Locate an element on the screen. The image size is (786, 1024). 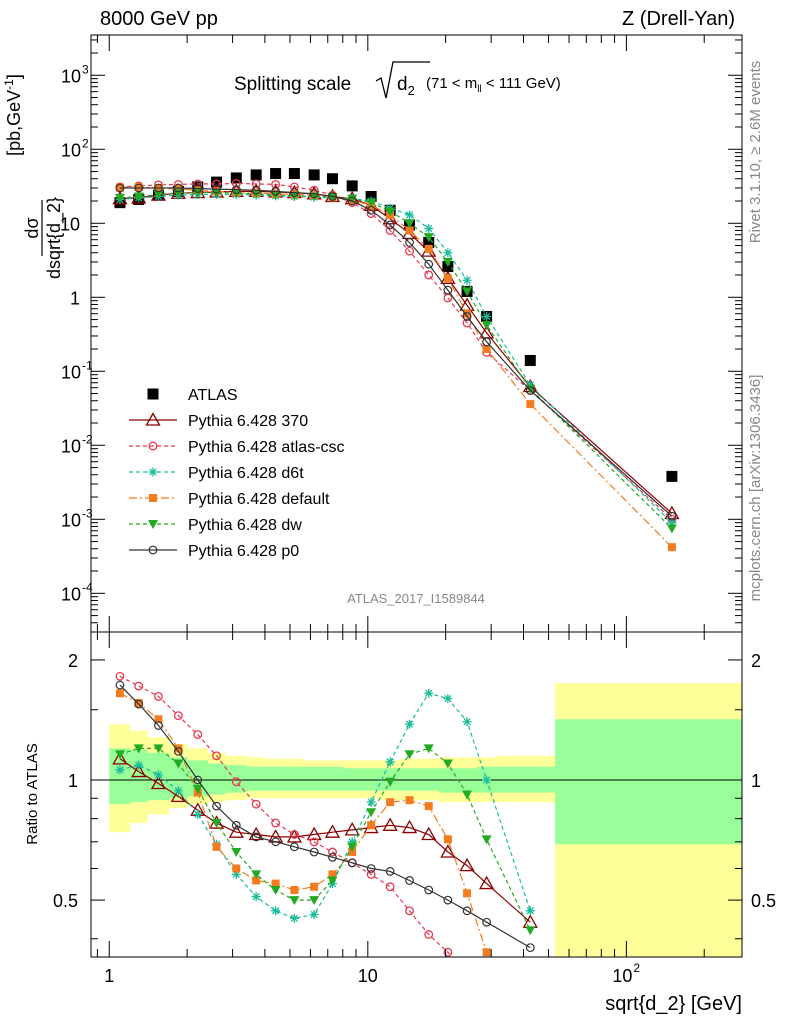
ratio-y-tick-label-0: 0.5 is located at coordinates (65, 901).